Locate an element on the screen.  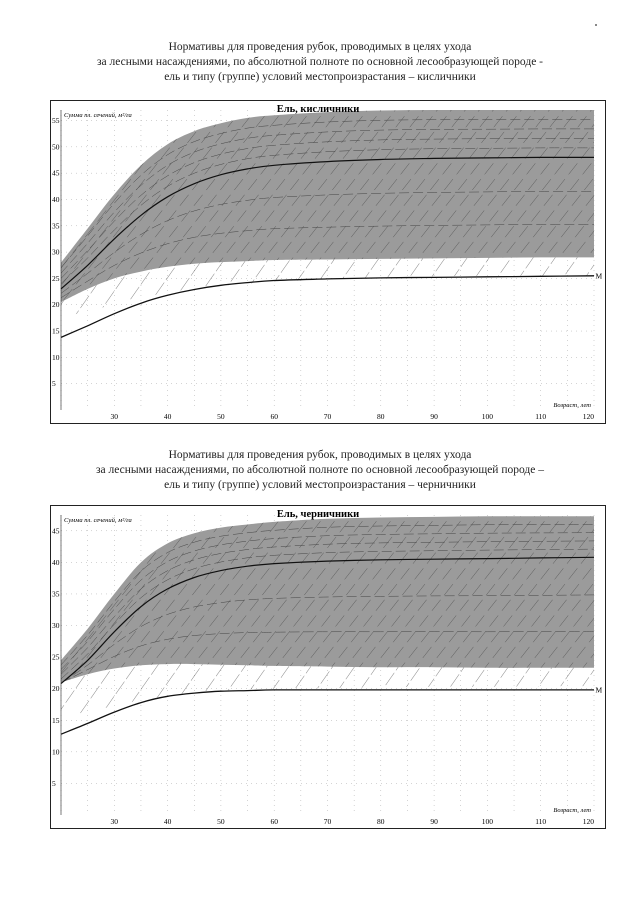
y-tick-label: 20 is located at coordinates (56, 304).